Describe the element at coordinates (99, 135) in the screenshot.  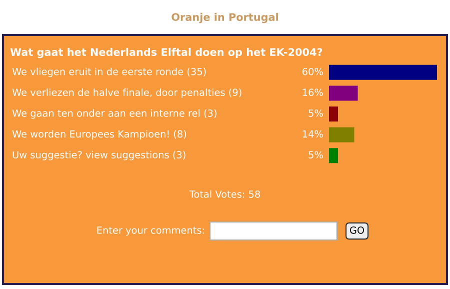
I see `y-tick-label: We worden Europees Kampioen! (8)` at that location.